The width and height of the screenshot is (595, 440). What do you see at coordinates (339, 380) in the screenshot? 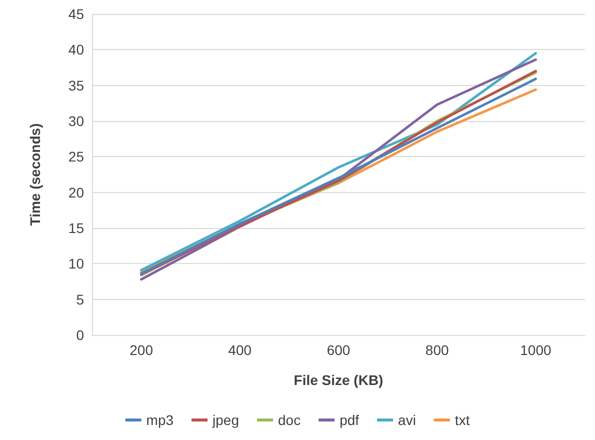
I see `x-axis-title: File Size (KB)` at bounding box center [339, 380].